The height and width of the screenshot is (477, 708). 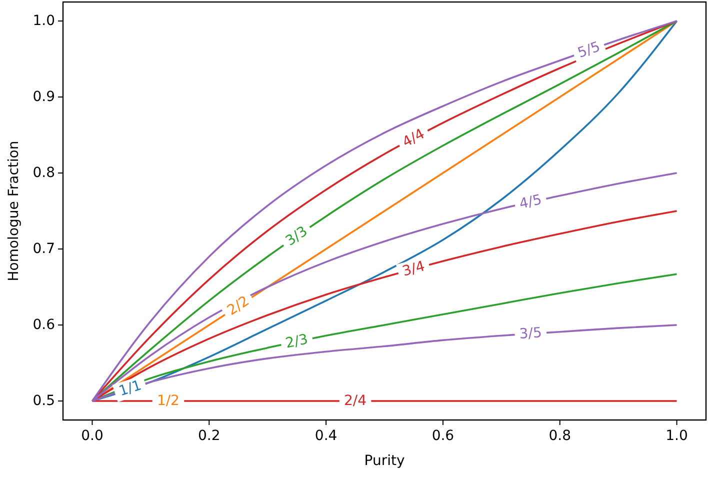 What do you see at coordinates (14, 211) in the screenshot?
I see `y-axis-title: Homologue Fraction` at bounding box center [14, 211].